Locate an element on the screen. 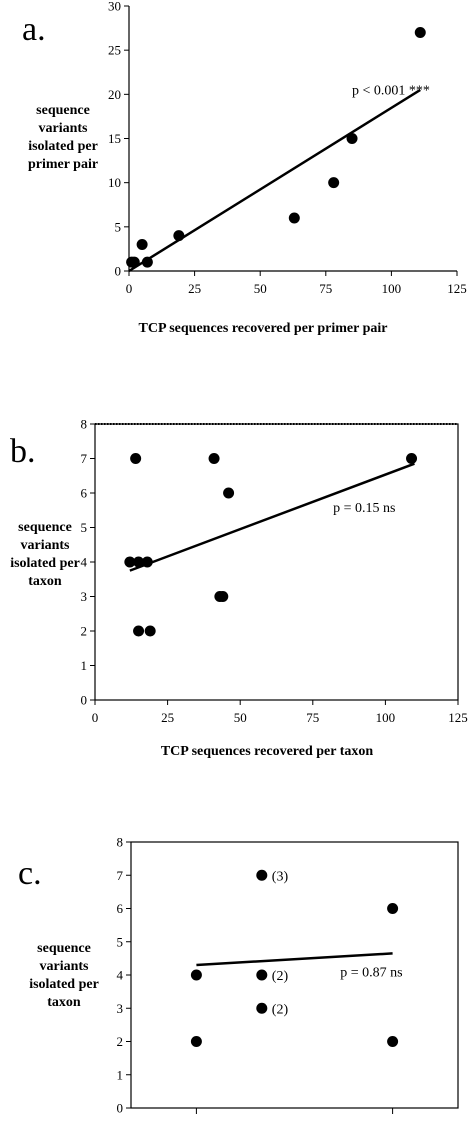  panel-c-ylabel-line: taxon is located at coordinates (64, 1002).